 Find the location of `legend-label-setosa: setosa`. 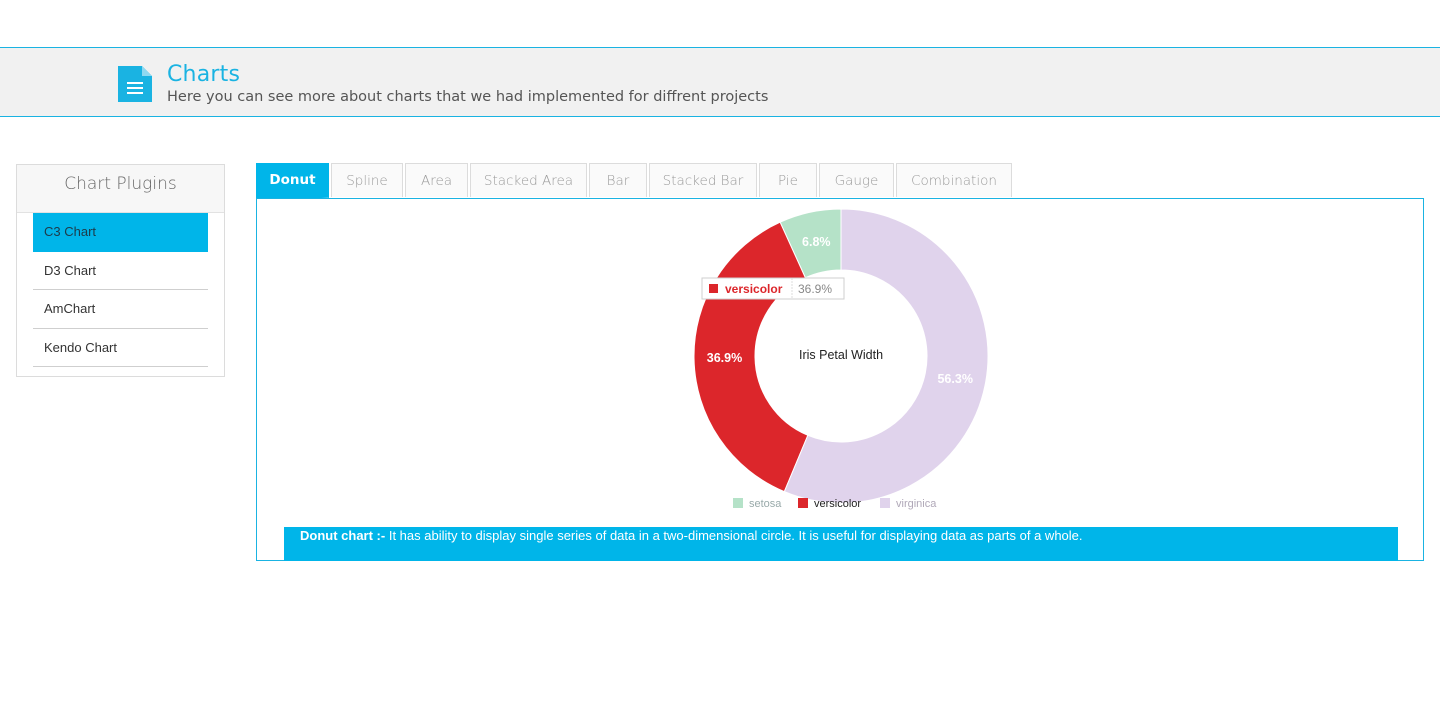

legend-label-setosa: setosa is located at coordinates (765, 504).